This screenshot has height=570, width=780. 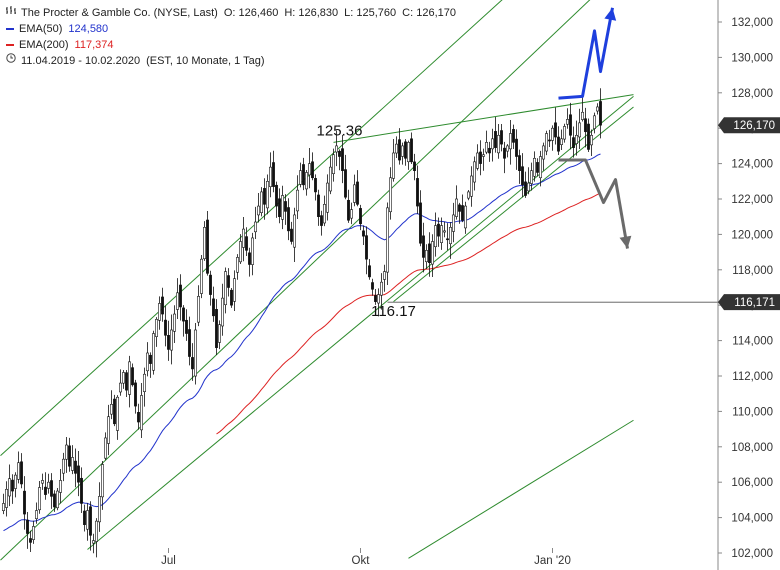 I want to click on bullish-scenario-arrow-head, so click(x=610, y=14).